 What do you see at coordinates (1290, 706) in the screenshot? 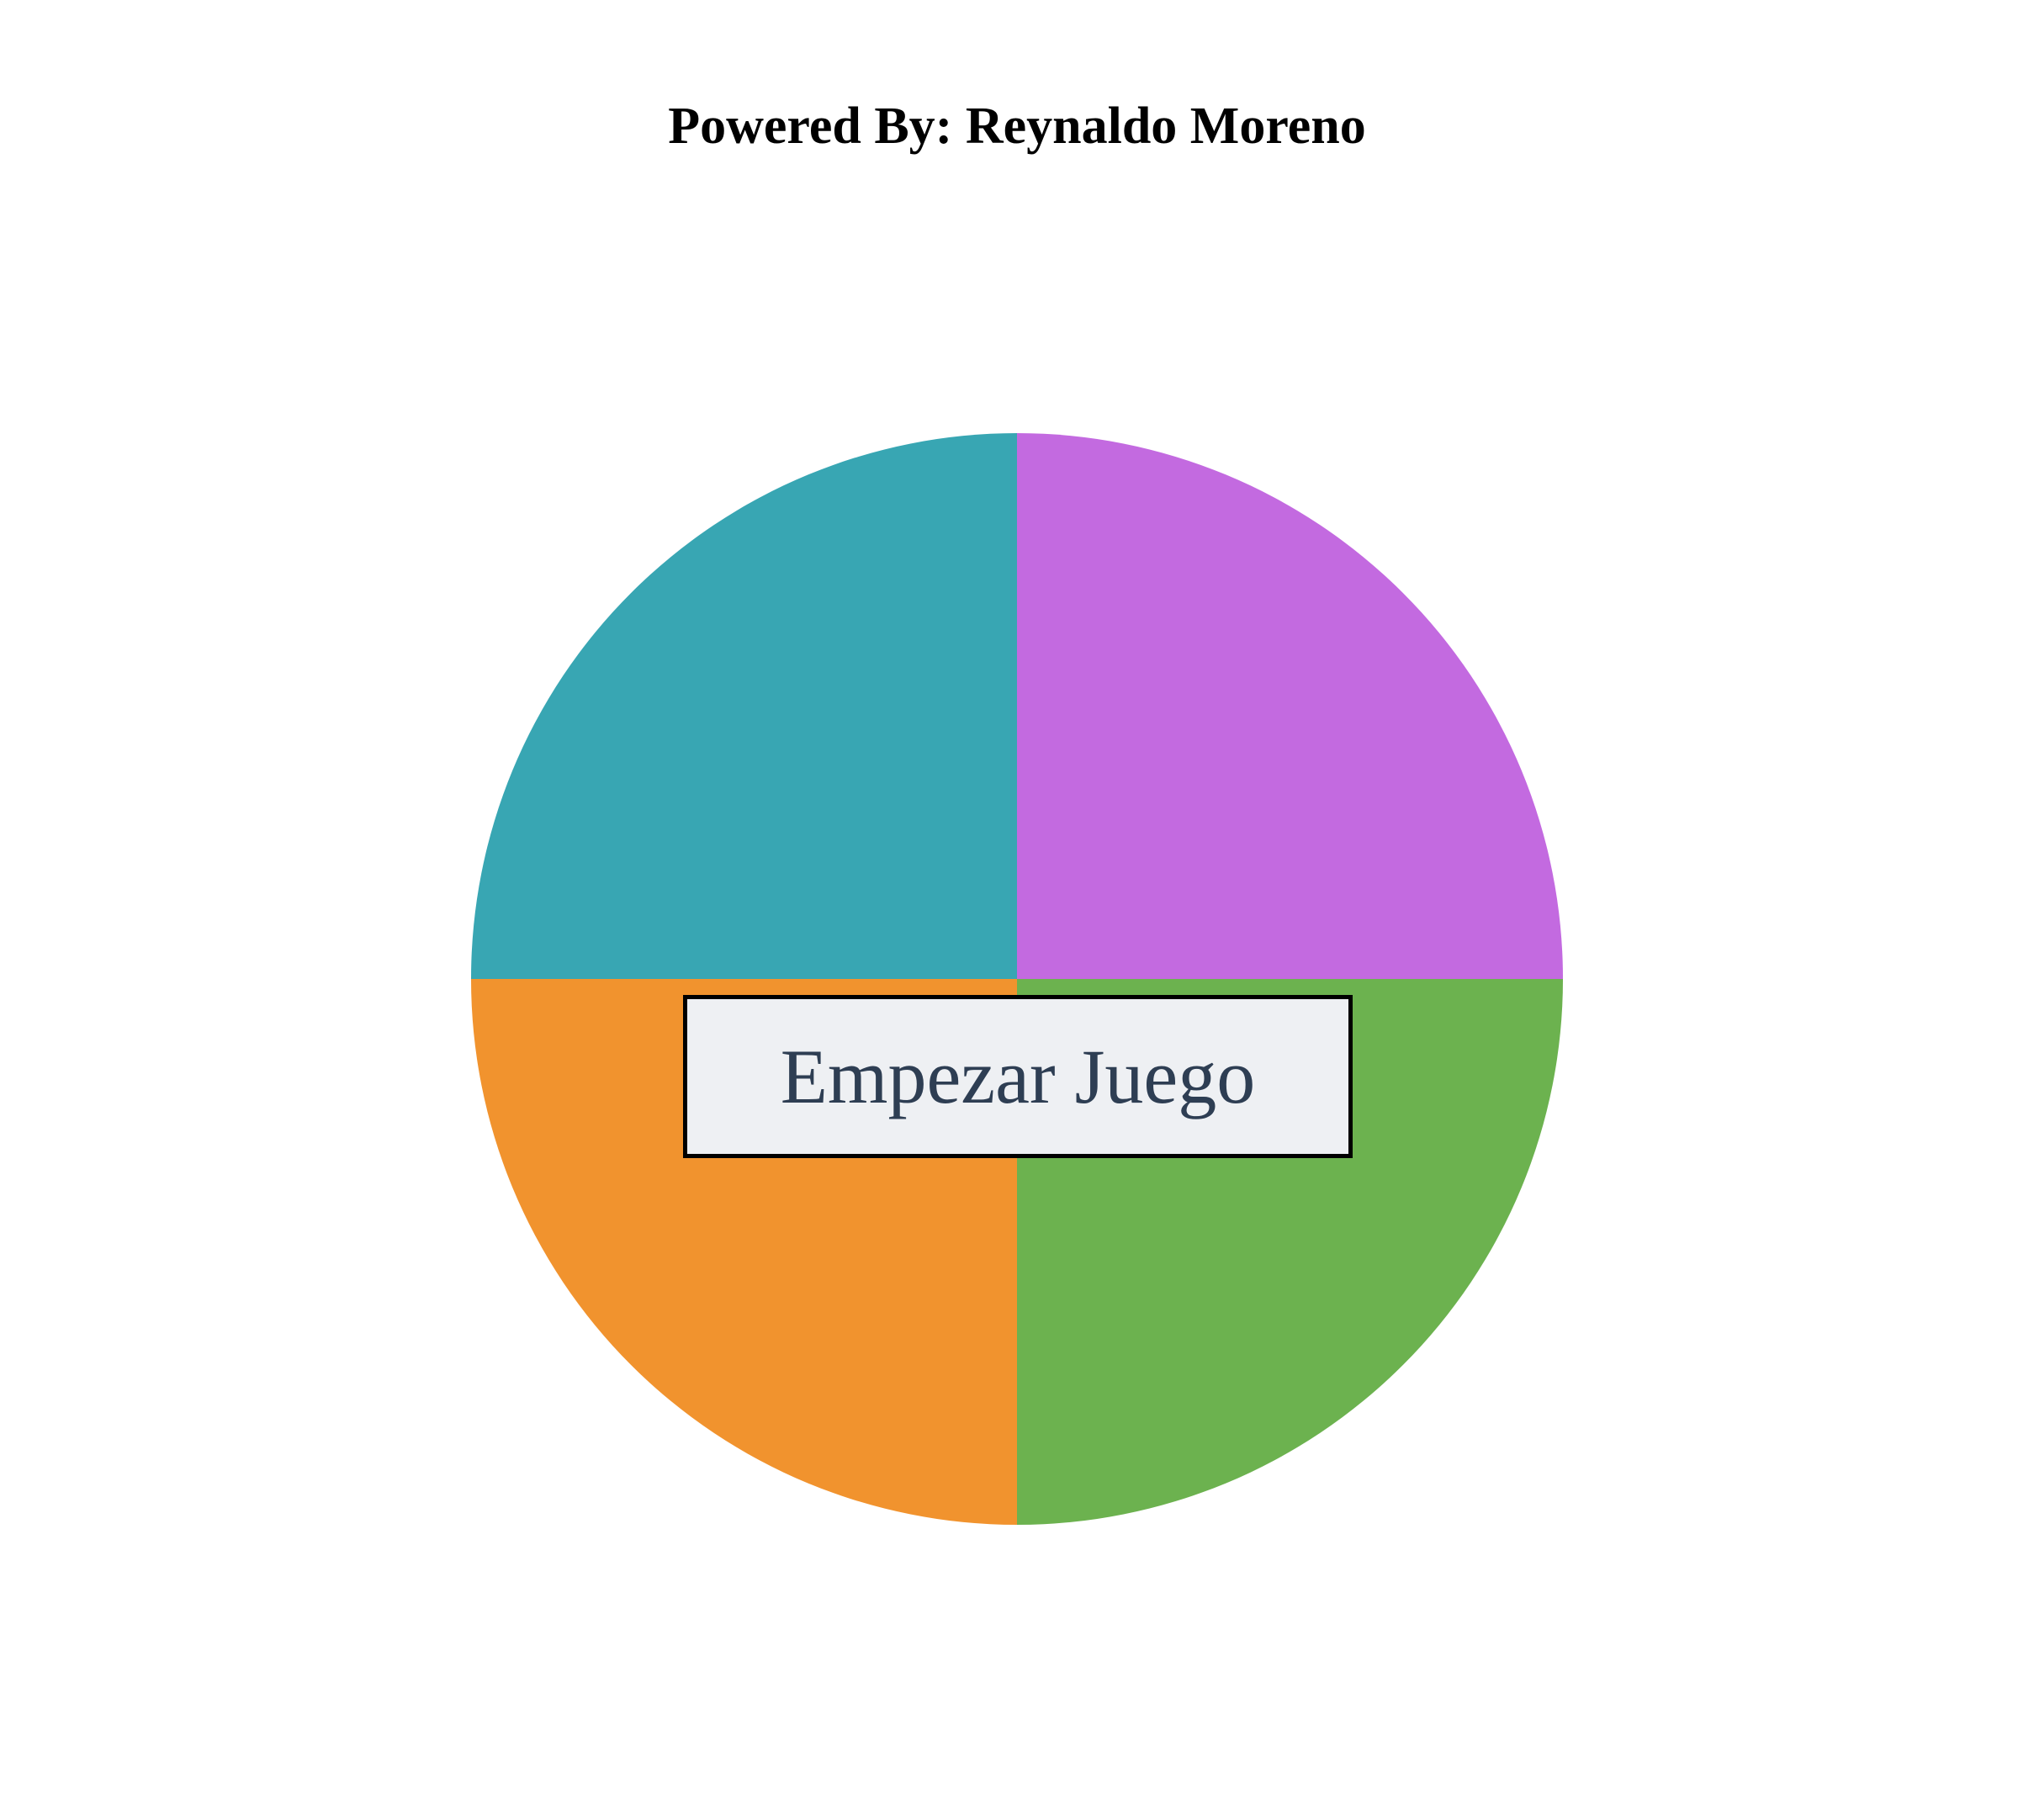
I see `quadrant-top-right` at bounding box center [1290, 706].